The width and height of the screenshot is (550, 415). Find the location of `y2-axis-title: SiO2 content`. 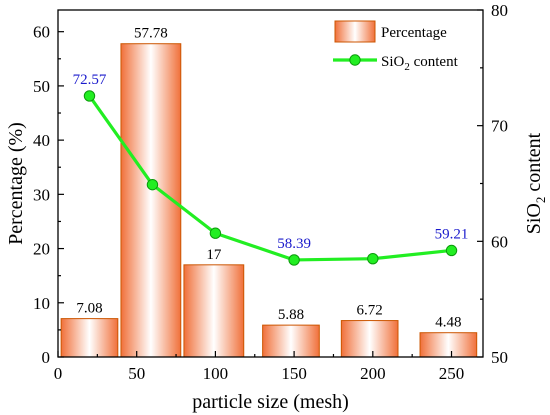

y2-axis-title: SiO2 content is located at coordinates (535, 183).